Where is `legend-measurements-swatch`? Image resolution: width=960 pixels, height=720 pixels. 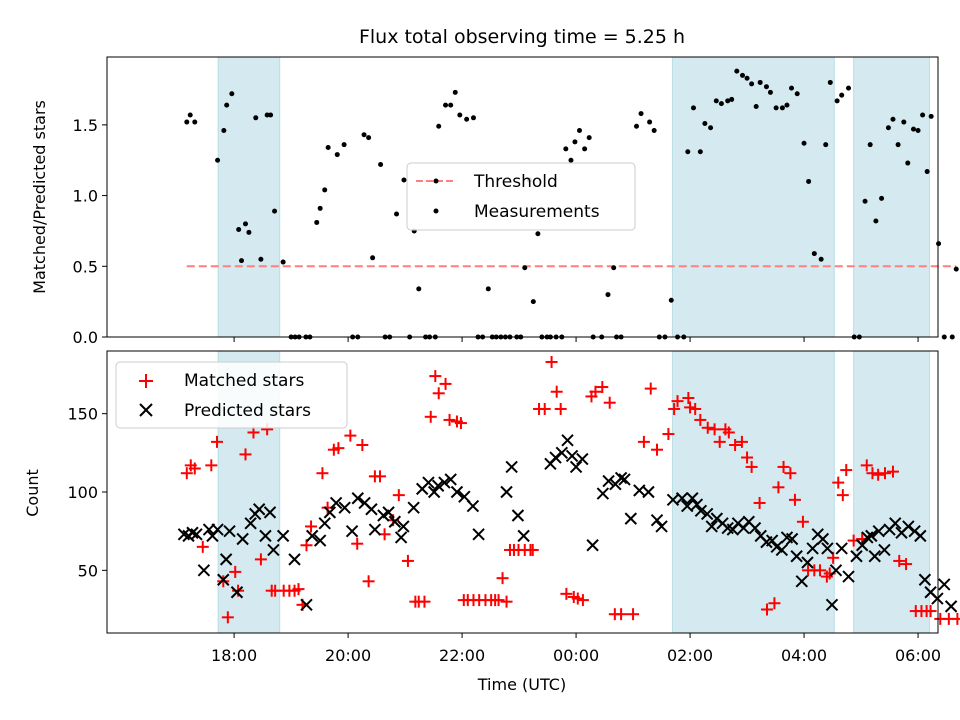 legend-measurements-swatch is located at coordinates (436, 211).